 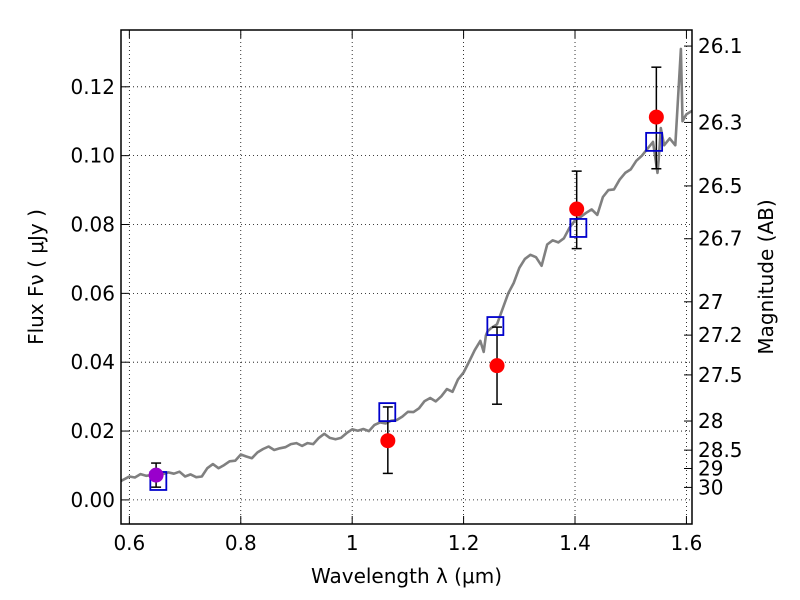 I want to click on y-tick-label: 0.08, so click(x=92, y=225).